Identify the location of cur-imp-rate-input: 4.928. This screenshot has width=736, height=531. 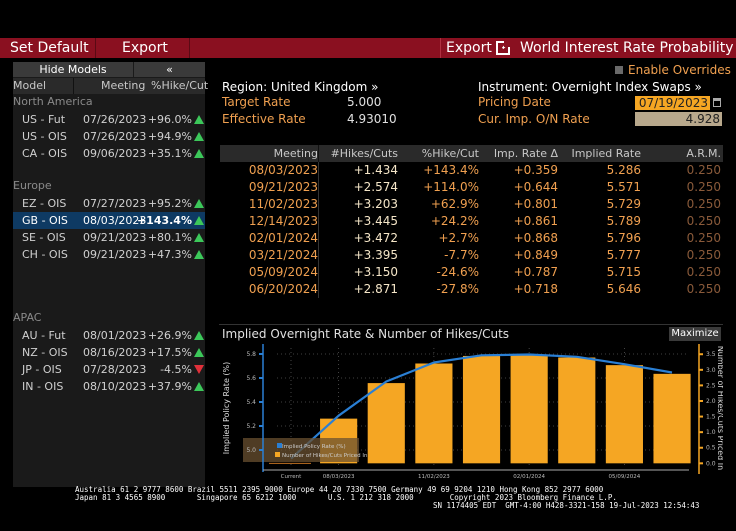
(678, 119).